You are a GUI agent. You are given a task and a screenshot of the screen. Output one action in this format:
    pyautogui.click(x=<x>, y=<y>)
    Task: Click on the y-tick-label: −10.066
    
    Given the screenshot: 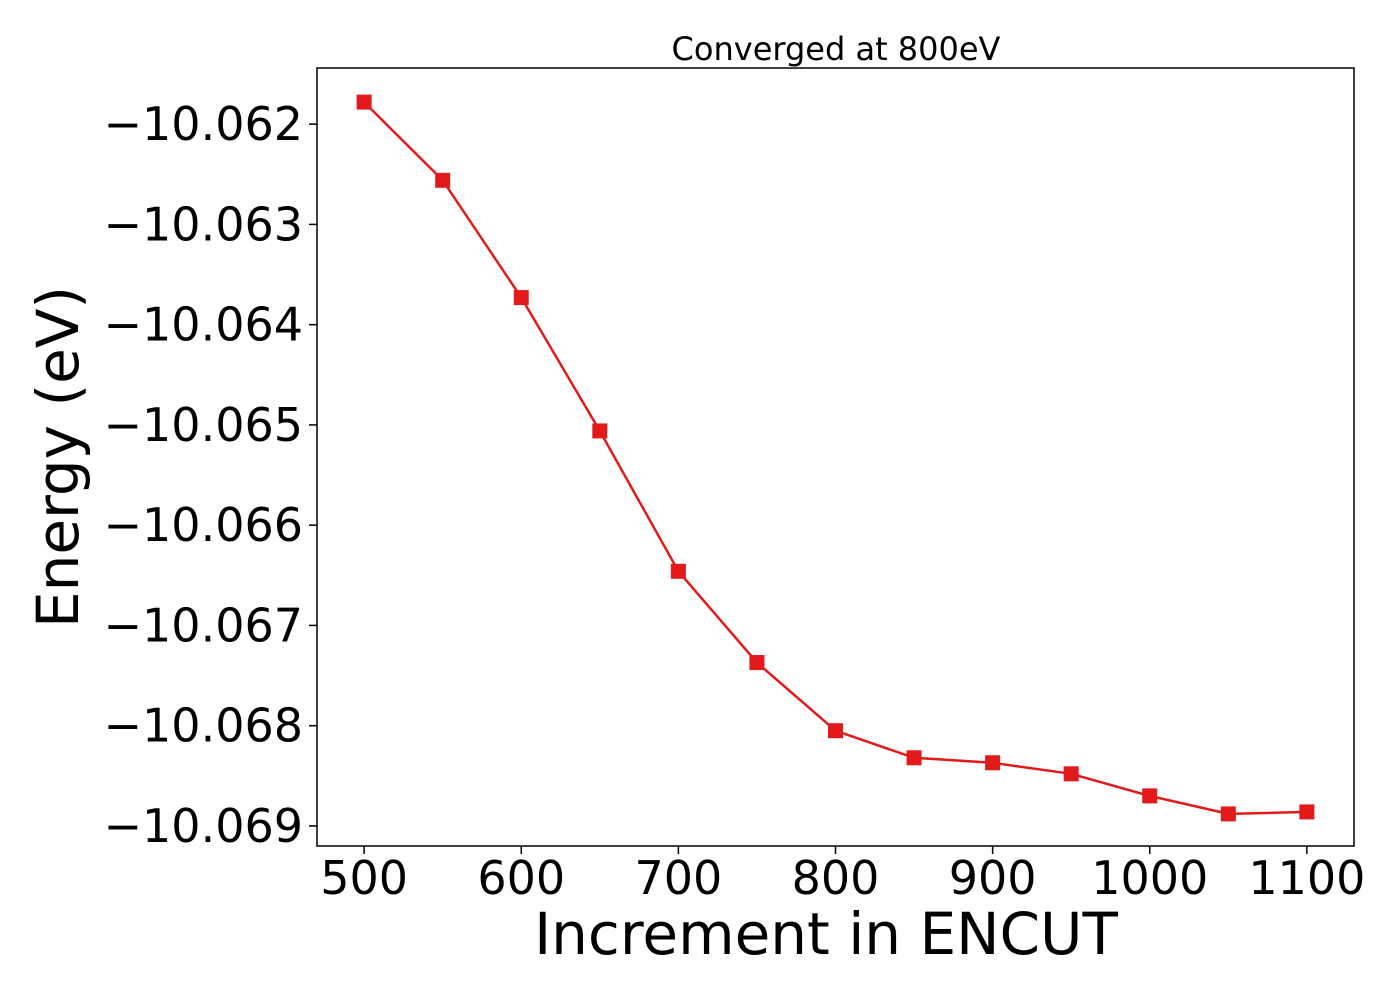 What is the action you would take?
    pyautogui.click(x=204, y=525)
    